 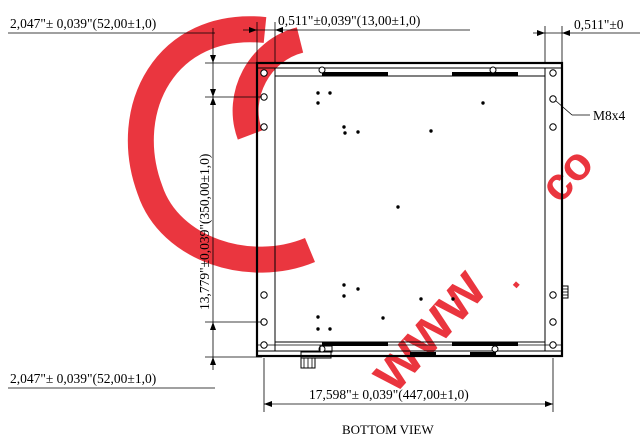 I want to click on dimension-right-flange: 0,511"±0, so click(x=586, y=39).